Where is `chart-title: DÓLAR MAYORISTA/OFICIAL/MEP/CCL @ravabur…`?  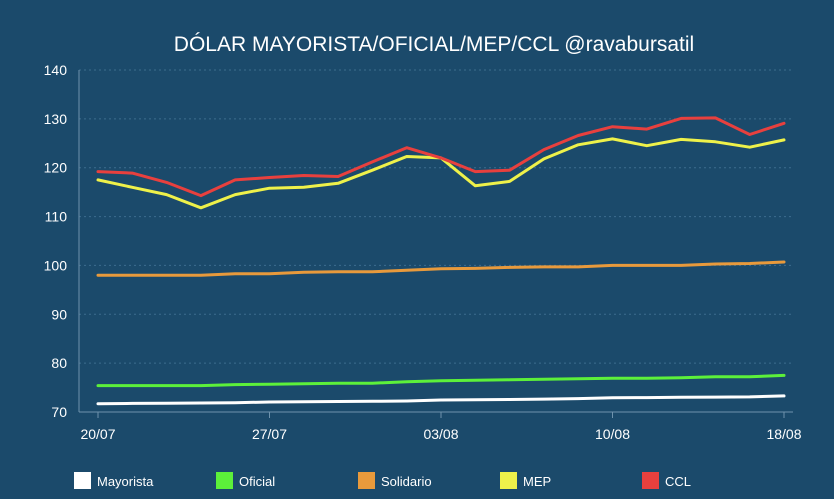 chart-title: DÓLAR MAYORISTA/OFICIAL/MEP/CCL @ravabur… is located at coordinates (434, 44).